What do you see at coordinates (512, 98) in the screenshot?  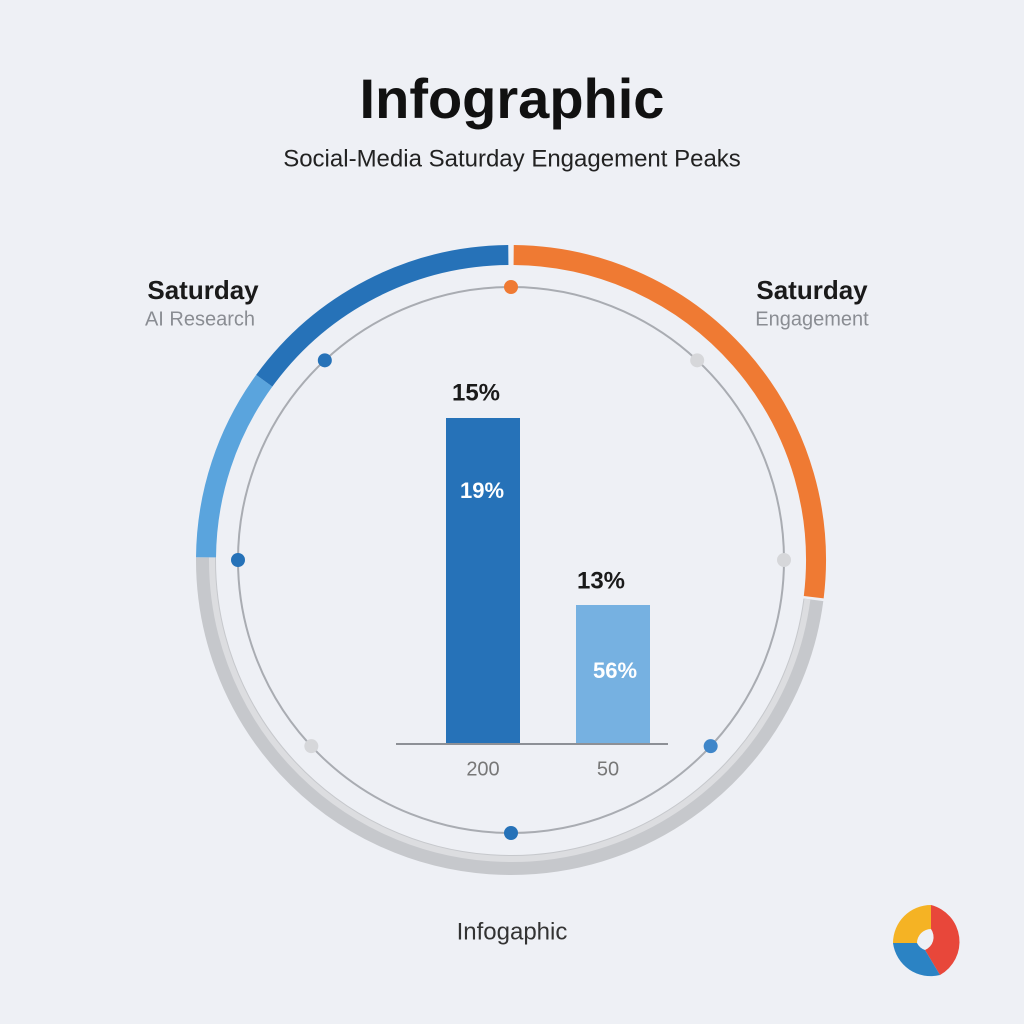 I see `title: Infographic` at bounding box center [512, 98].